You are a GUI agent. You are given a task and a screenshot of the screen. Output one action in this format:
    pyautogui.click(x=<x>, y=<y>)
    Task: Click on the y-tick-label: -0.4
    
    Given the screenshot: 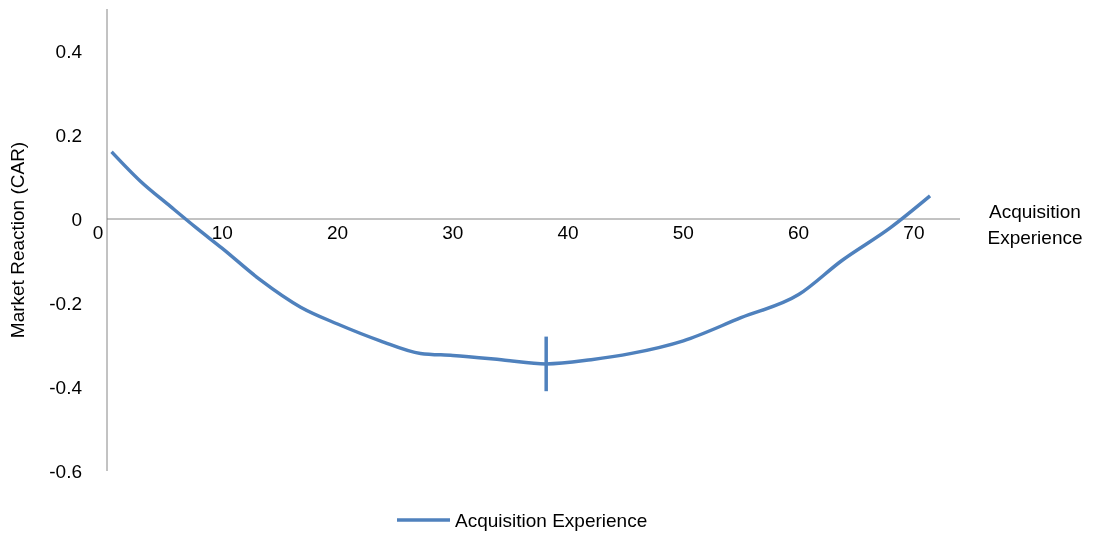 What is the action you would take?
    pyautogui.click(x=66, y=387)
    